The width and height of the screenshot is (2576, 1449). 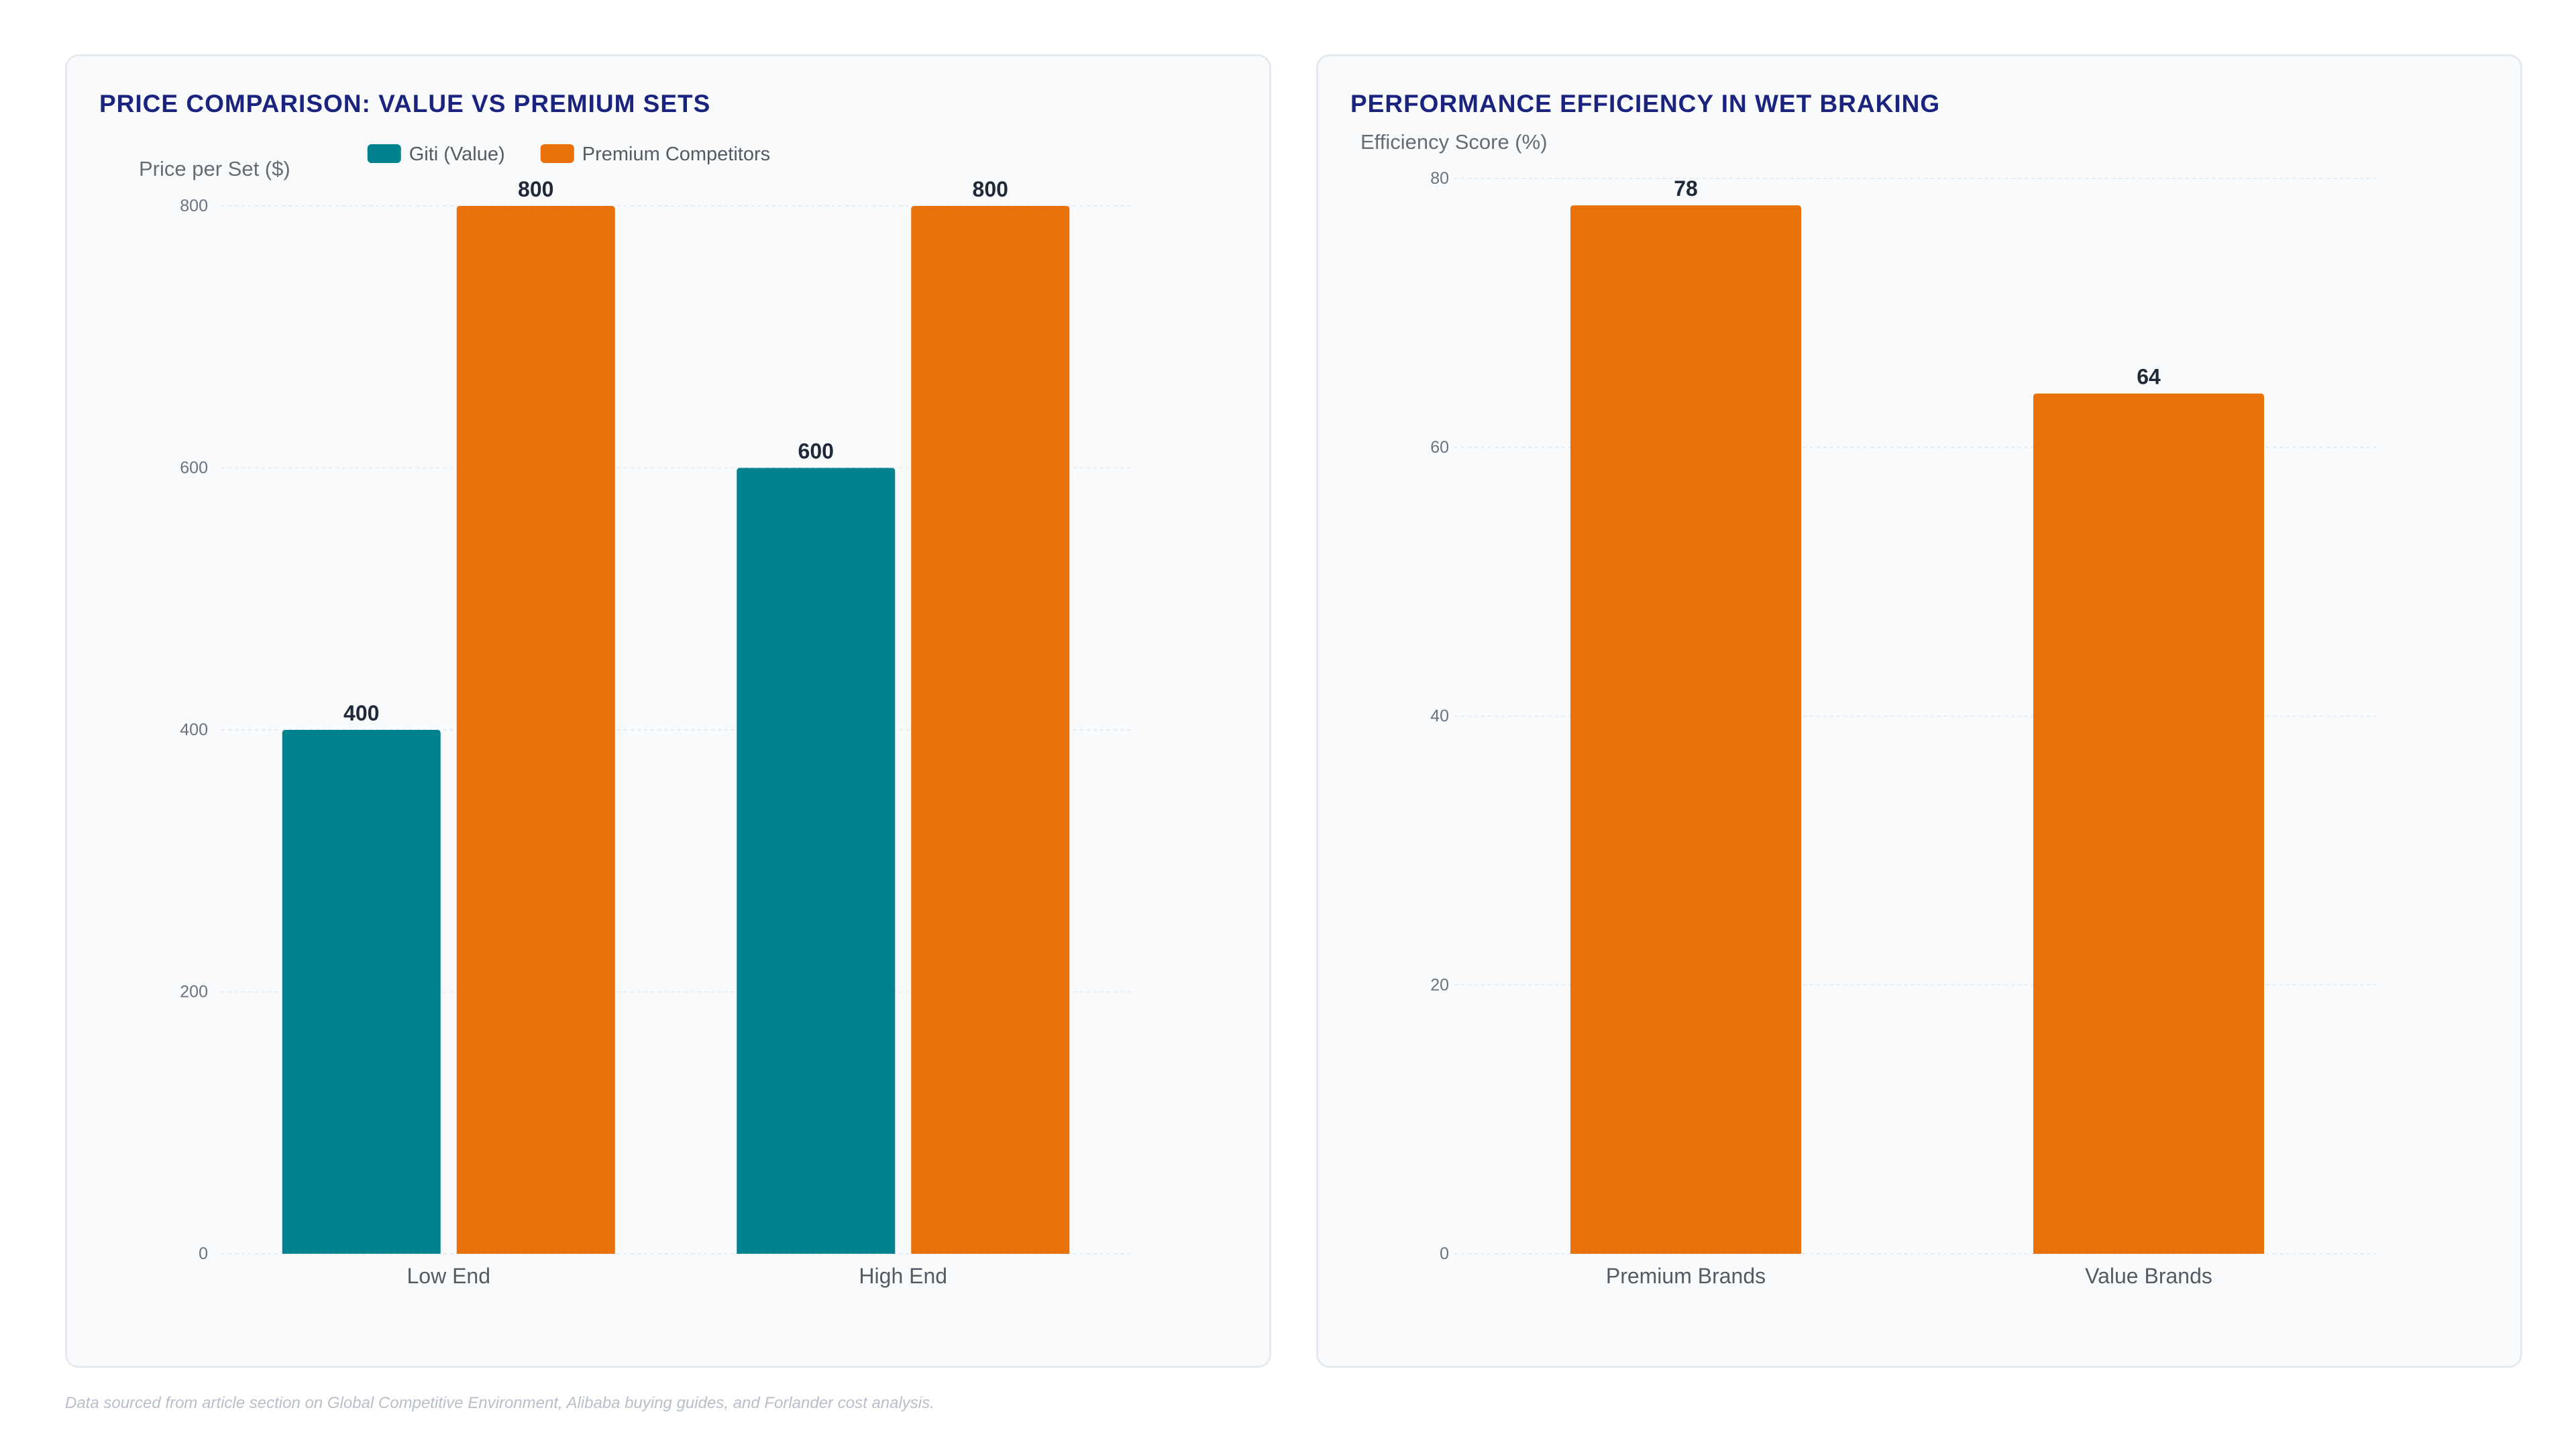 What do you see at coordinates (2149, 377) in the screenshot?
I see `data-label-series-0-value-brands: 64` at bounding box center [2149, 377].